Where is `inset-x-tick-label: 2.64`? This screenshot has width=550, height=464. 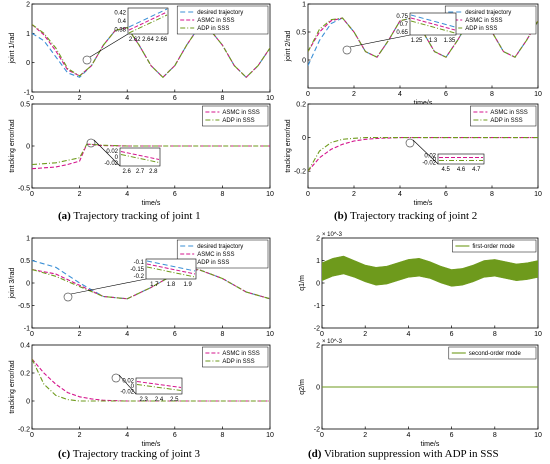 inset-x-tick-label: 2.64 is located at coordinates (148, 40).